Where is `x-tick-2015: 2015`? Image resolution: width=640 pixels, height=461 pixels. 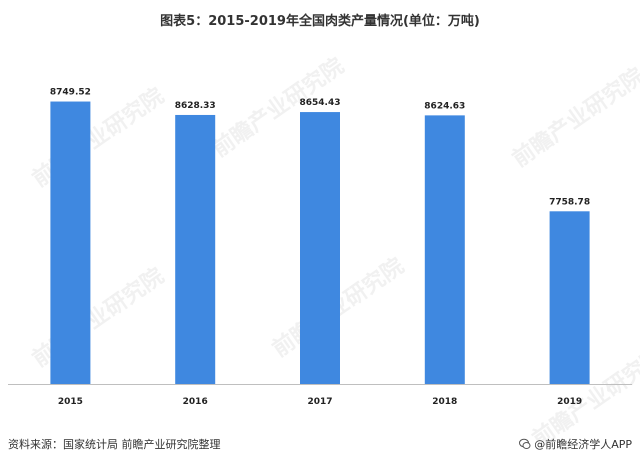 x-tick-2015: 2015 is located at coordinates (70, 402).